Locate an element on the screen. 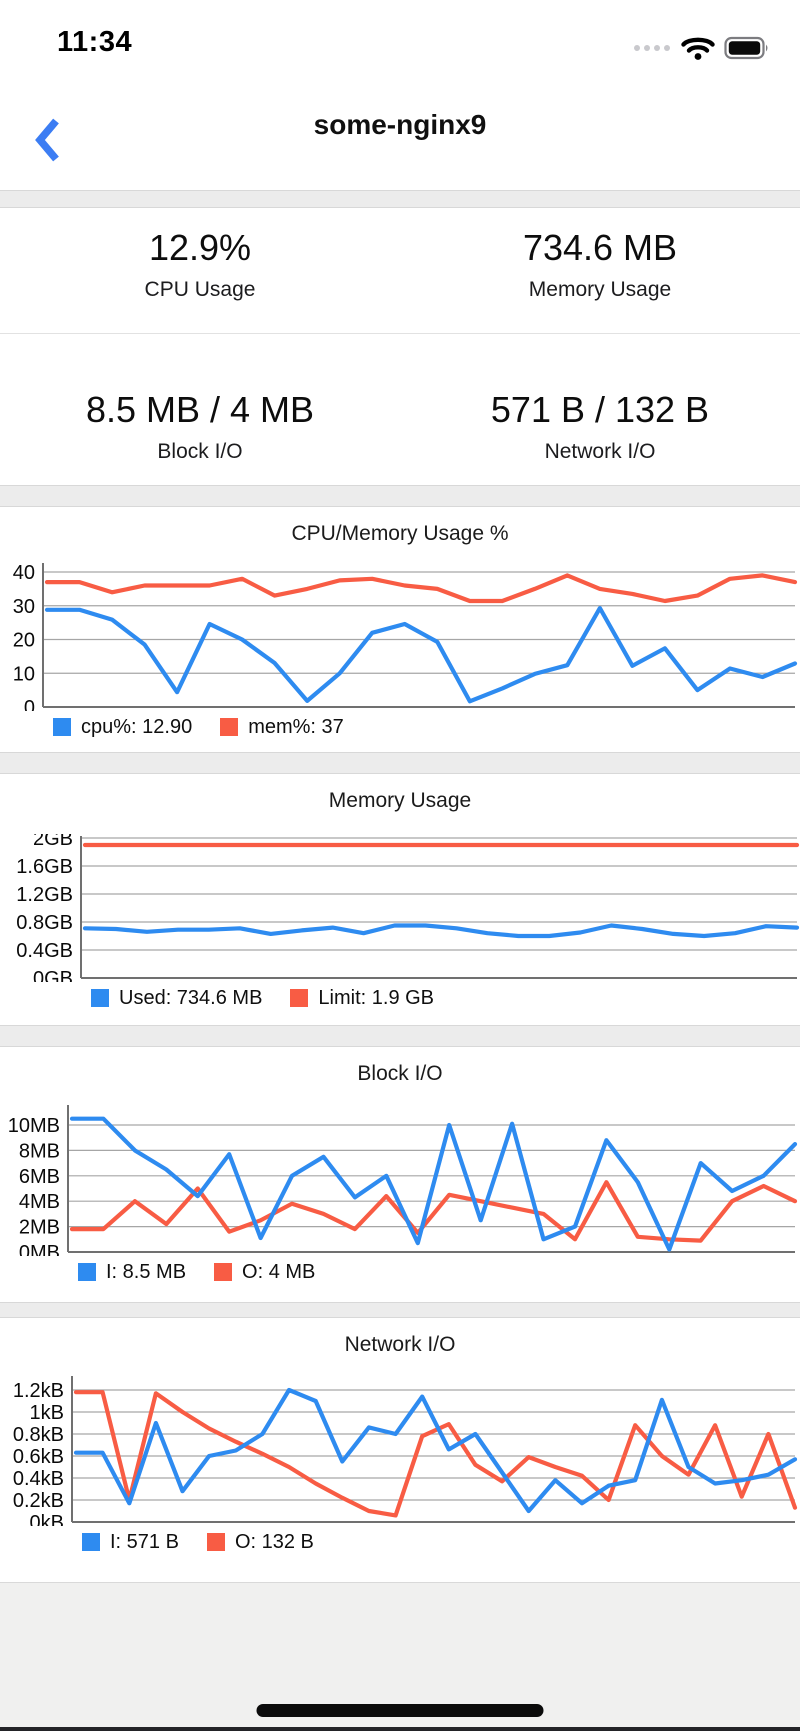 The height and width of the screenshot is (1731, 800). stats-row-1: 12.9% CPU Usage 734.6 MB Memory Usage is located at coordinates (400, 271).